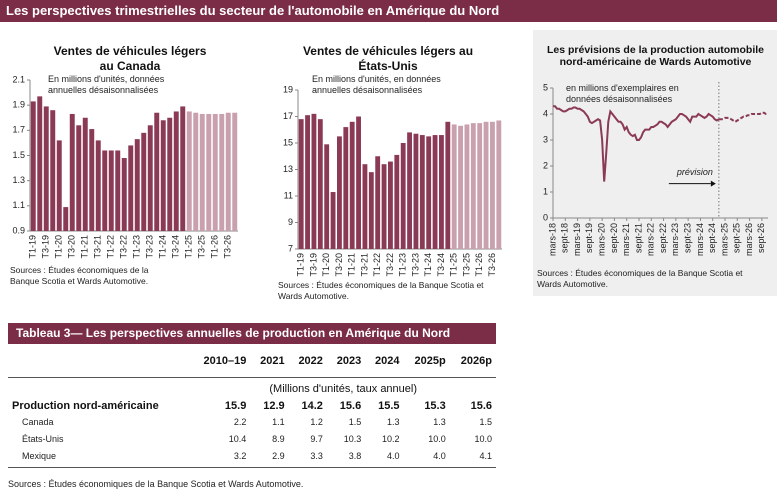 This screenshot has height=504, width=777. Describe the element at coordinates (288, 116) in the screenshot. I see `y-tick-label: 17` at that location.